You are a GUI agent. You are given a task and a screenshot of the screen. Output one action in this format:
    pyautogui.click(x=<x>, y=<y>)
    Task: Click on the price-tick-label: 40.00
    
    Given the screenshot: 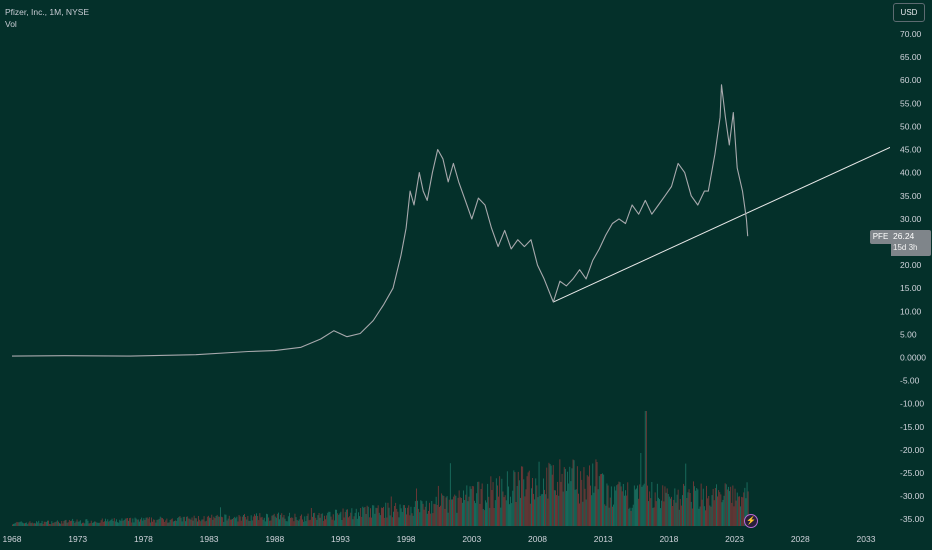 What is the action you would take?
    pyautogui.click(x=911, y=173)
    